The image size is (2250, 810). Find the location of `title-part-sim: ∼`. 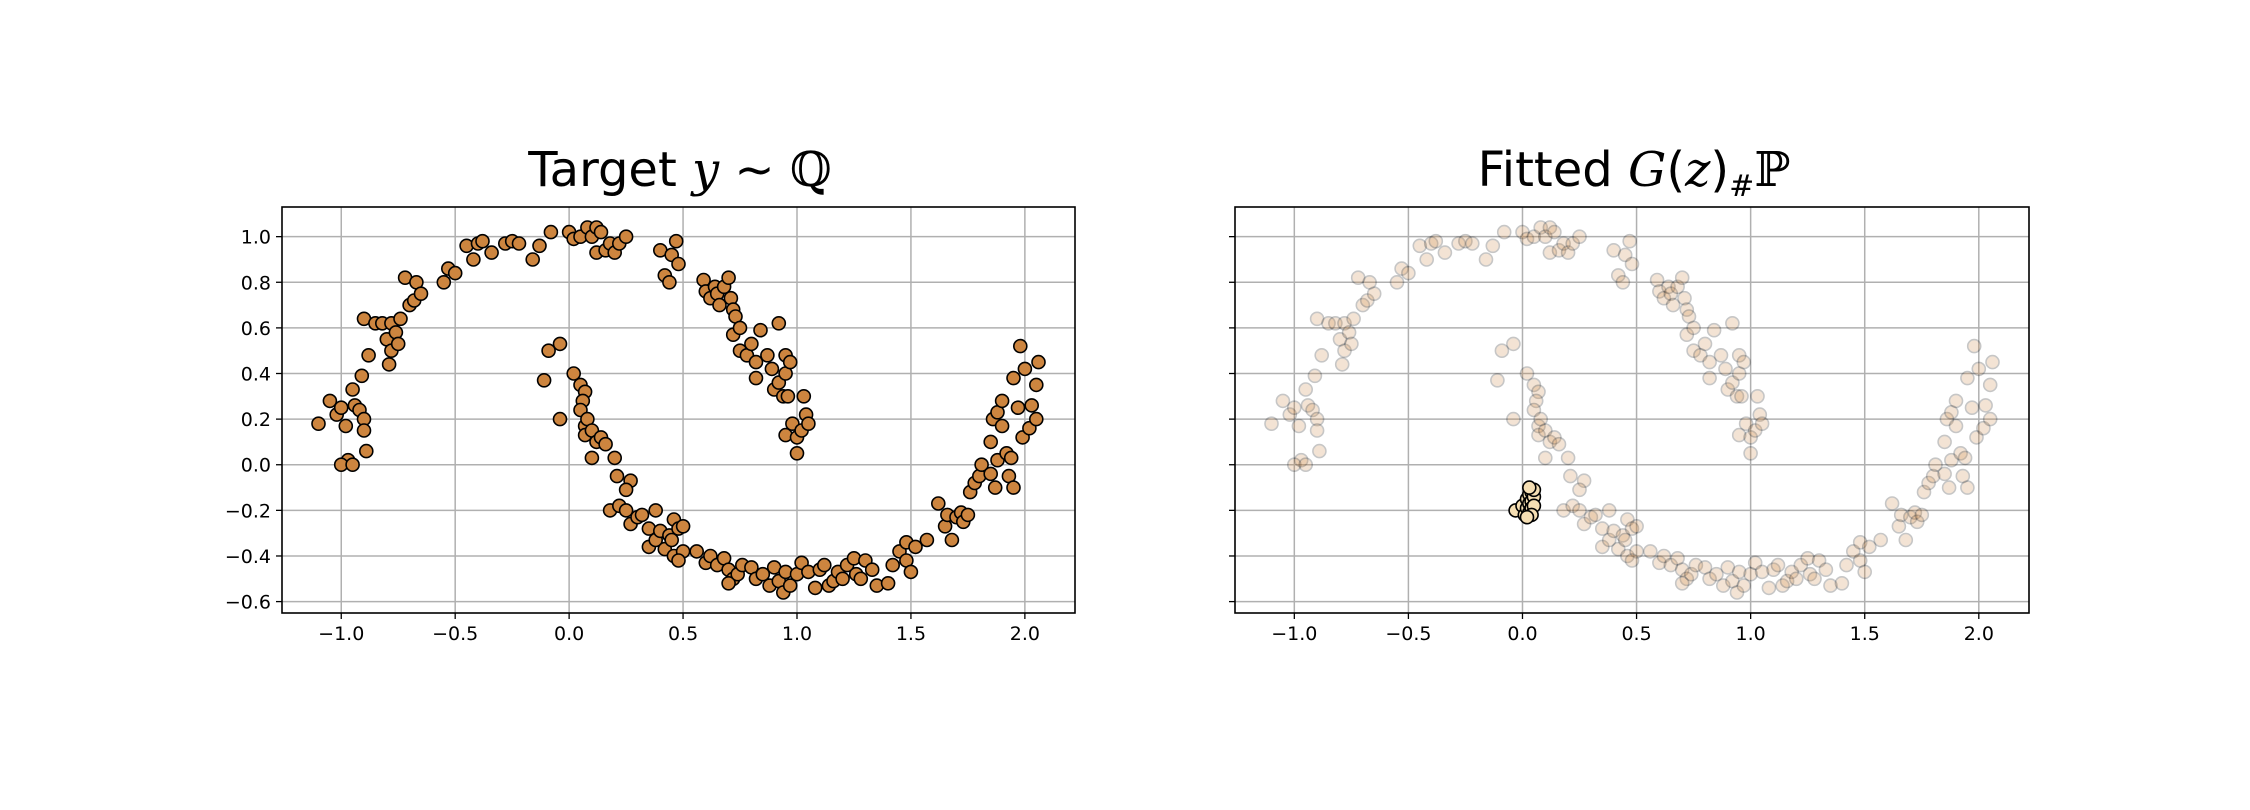

title-part-sim: ∼ is located at coordinates (754, 170).